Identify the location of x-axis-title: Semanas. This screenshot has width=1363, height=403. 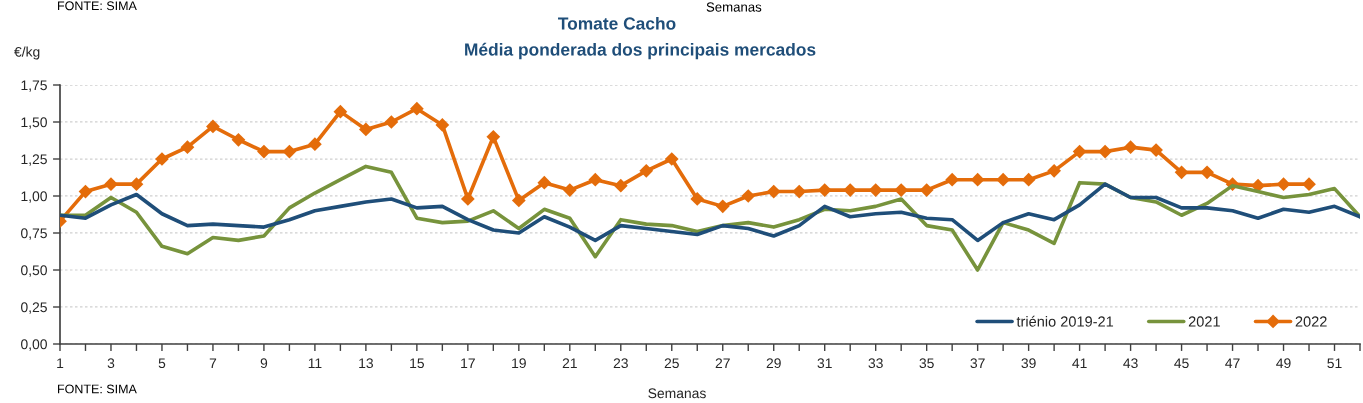
(677, 393).